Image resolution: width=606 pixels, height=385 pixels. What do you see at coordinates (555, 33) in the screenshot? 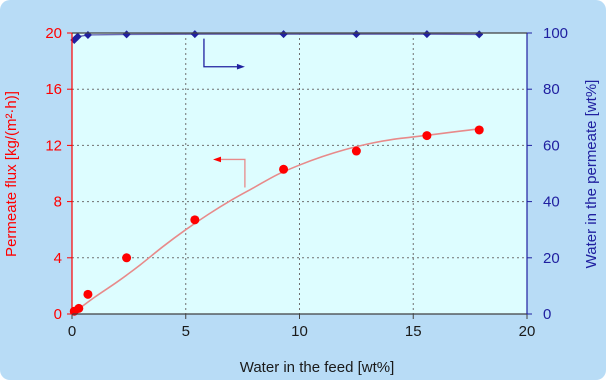
I see `y-right-tick-label: 100` at bounding box center [555, 33].